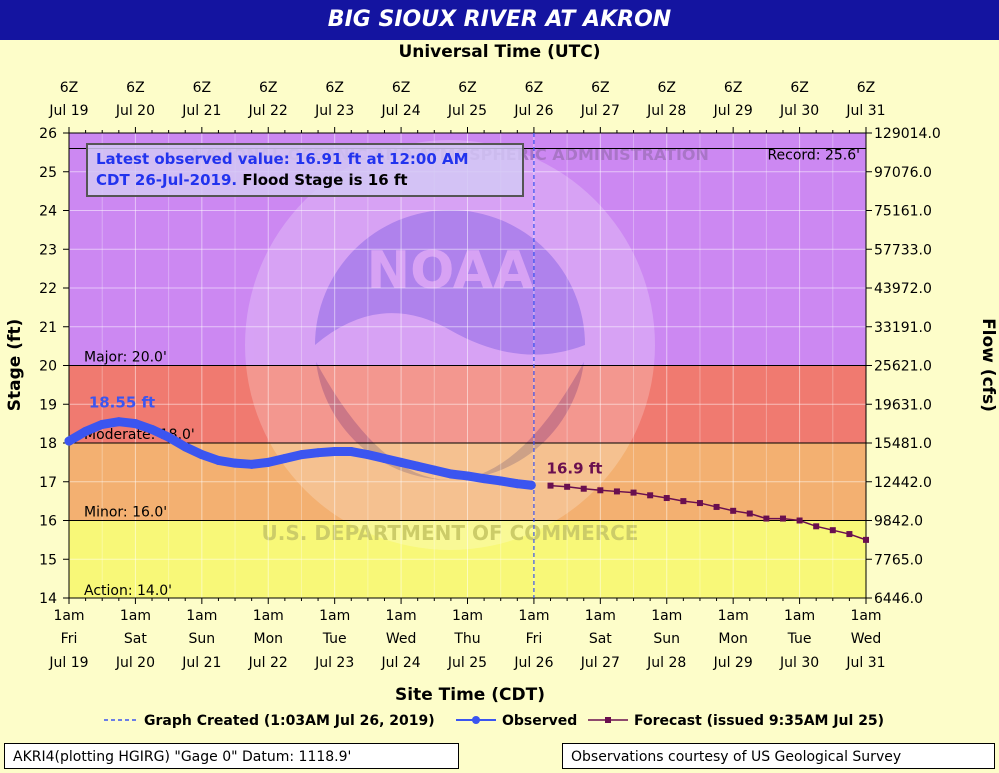 Image resolution: width=999 pixels, height=773 pixels. I want to click on x-bottom-label-date-11: Jul 30, so click(799, 663).